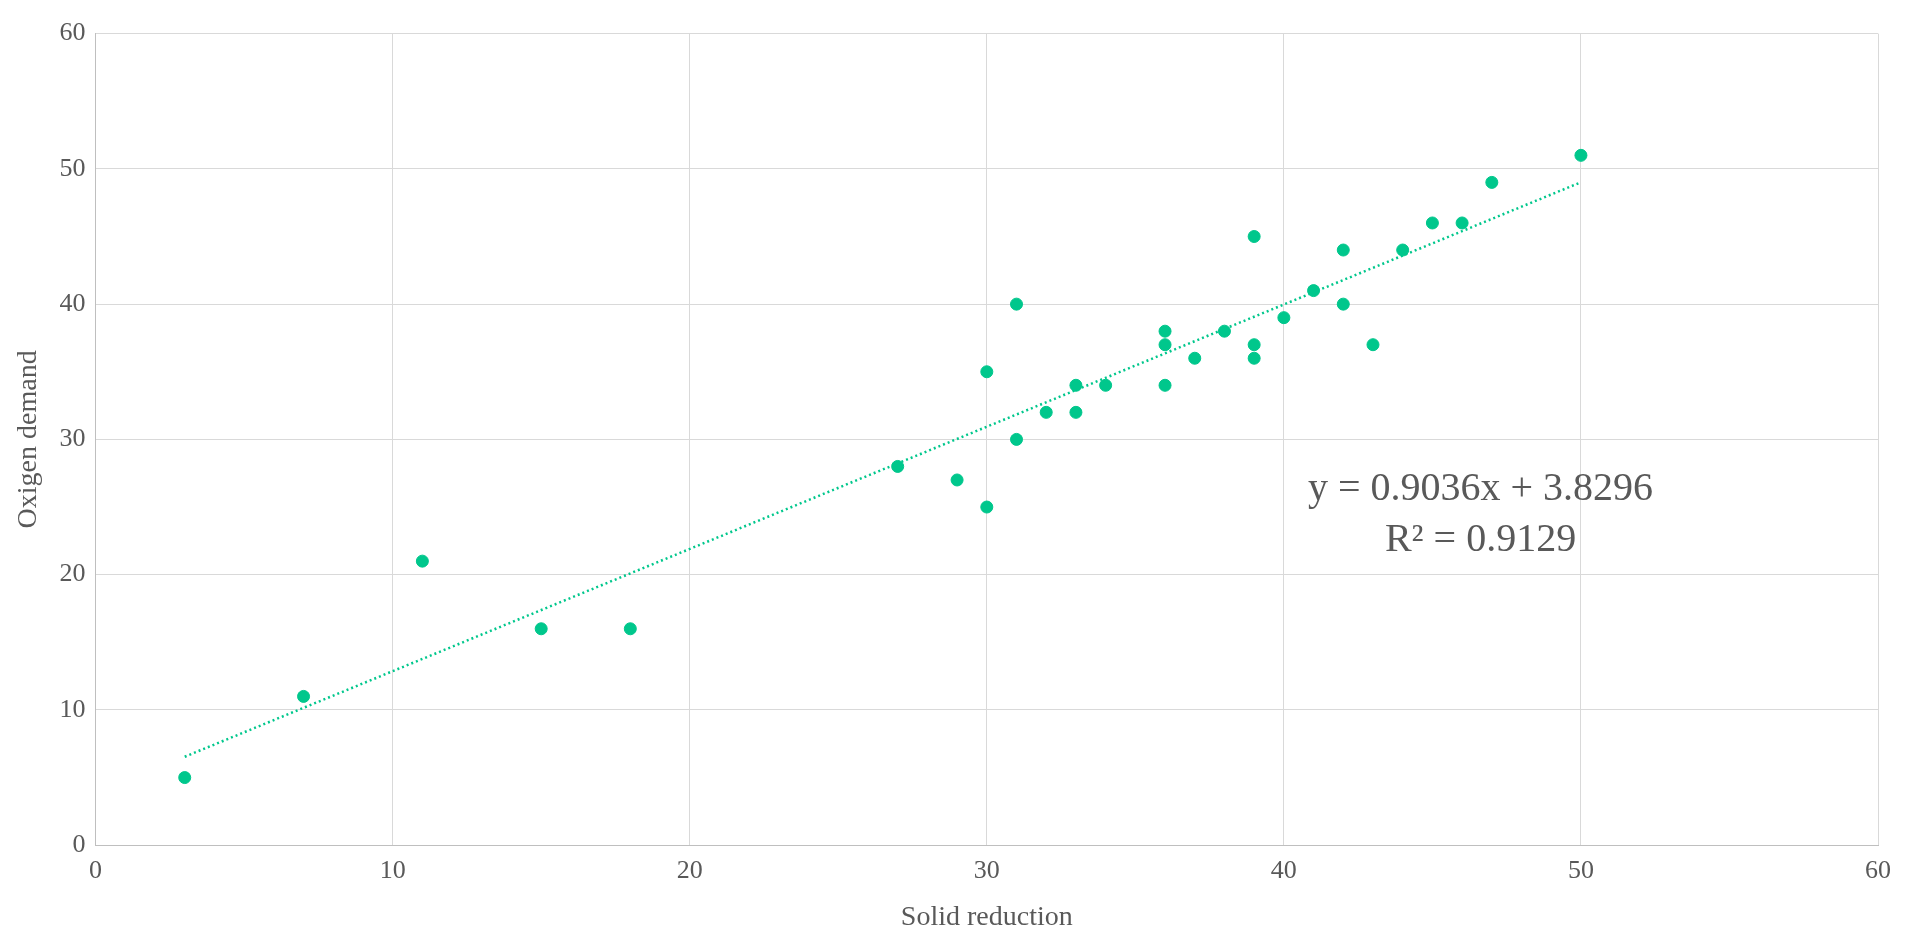 The height and width of the screenshot is (952, 1921). I want to click on x-tick-label: 60, so click(1878, 869).